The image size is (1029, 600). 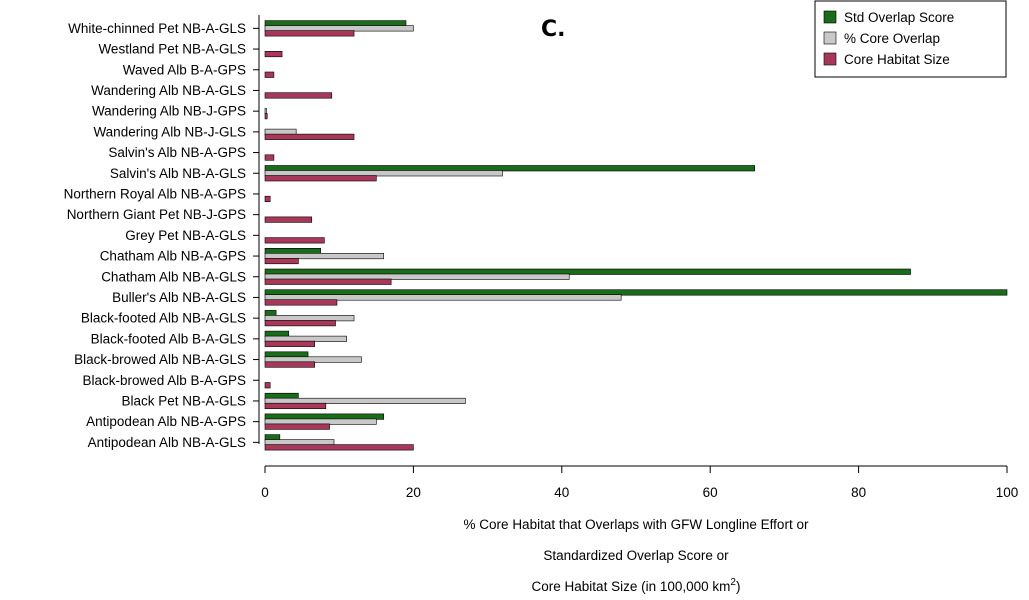 What do you see at coordinates (417, 276) in the screenshot?
I see `bar-core-overlap-chatham-alb-nb-a-gls` at bounding box center [417, 276].